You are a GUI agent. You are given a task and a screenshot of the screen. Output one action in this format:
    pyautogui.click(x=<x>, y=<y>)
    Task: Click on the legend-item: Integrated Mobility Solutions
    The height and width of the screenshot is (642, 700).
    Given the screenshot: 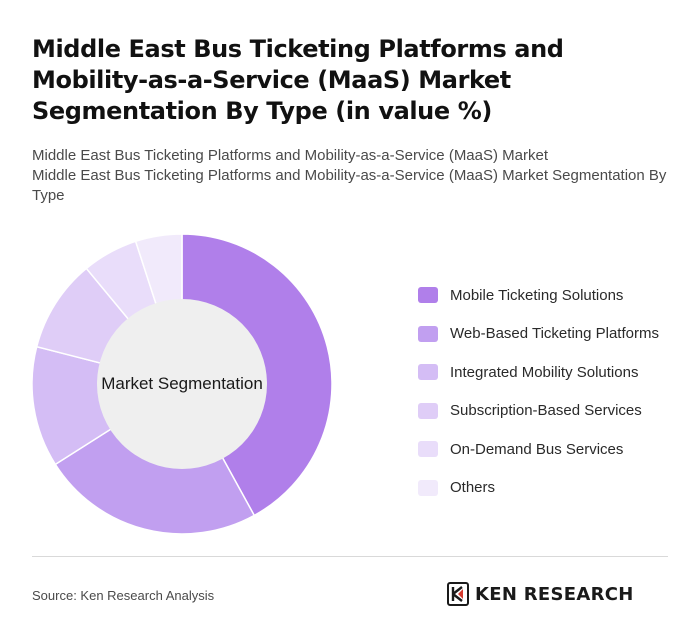 What is the action you would take?
    pyautogui.click(x=538, y=372)
    